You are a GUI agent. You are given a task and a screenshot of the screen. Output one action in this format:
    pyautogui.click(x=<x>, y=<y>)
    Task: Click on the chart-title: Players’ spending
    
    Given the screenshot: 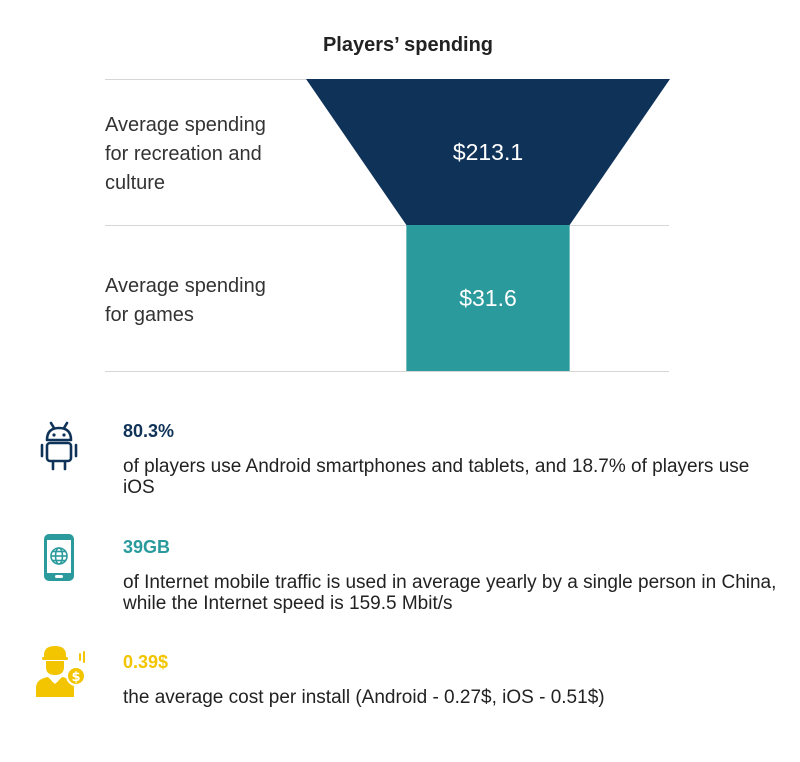 What is the action you would take?
    pyautogui.click(x=408, y=45)
    